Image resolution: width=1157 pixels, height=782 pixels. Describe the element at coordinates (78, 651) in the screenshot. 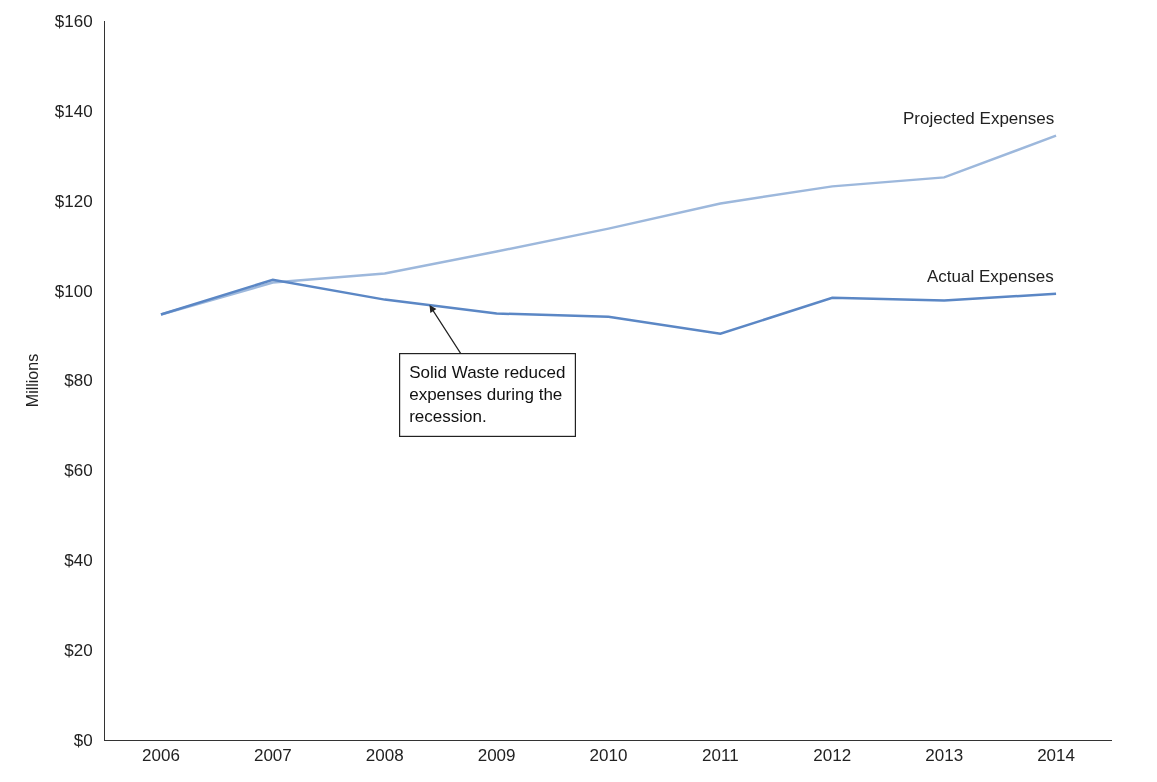

I see `y-tick-label: $20` at that location.